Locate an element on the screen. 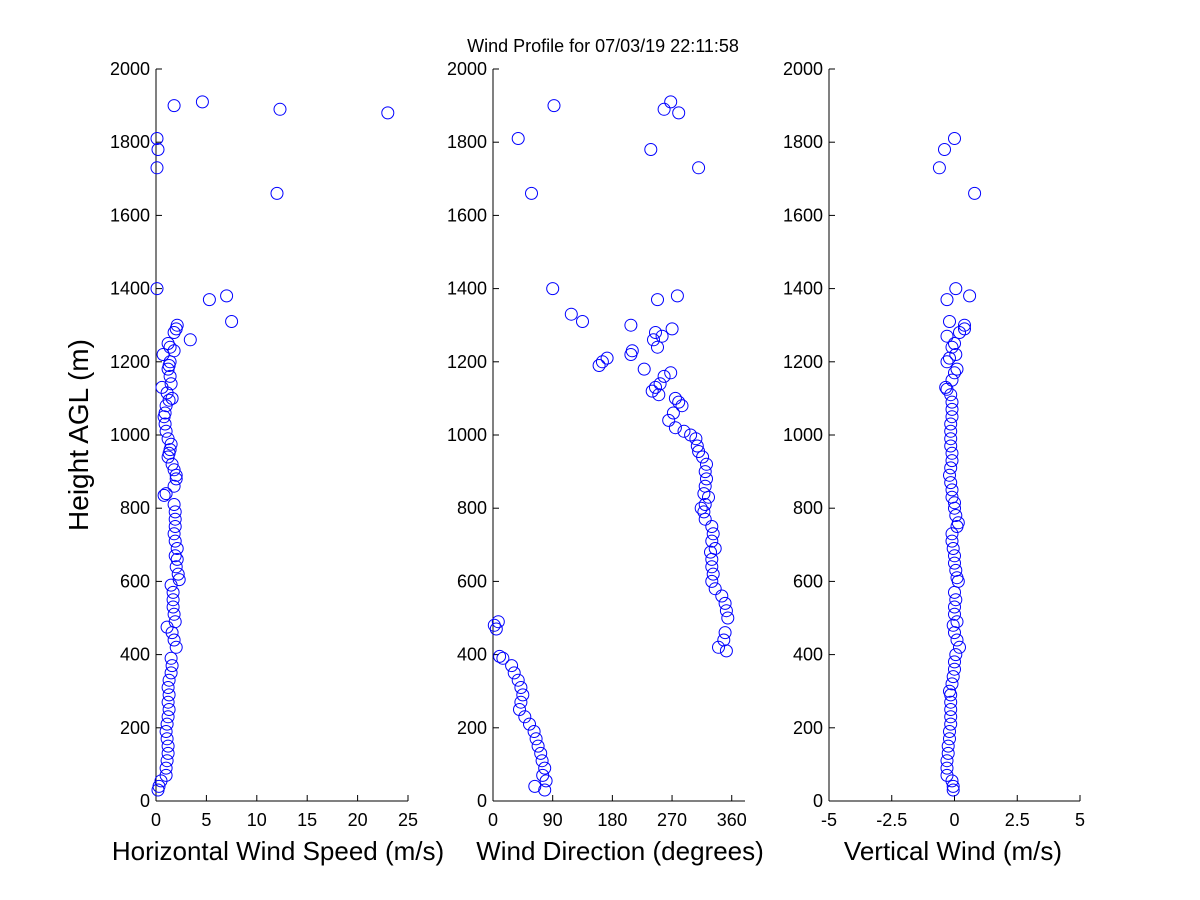  y-tick-label: 1000 is located at coordinates (130, 435).